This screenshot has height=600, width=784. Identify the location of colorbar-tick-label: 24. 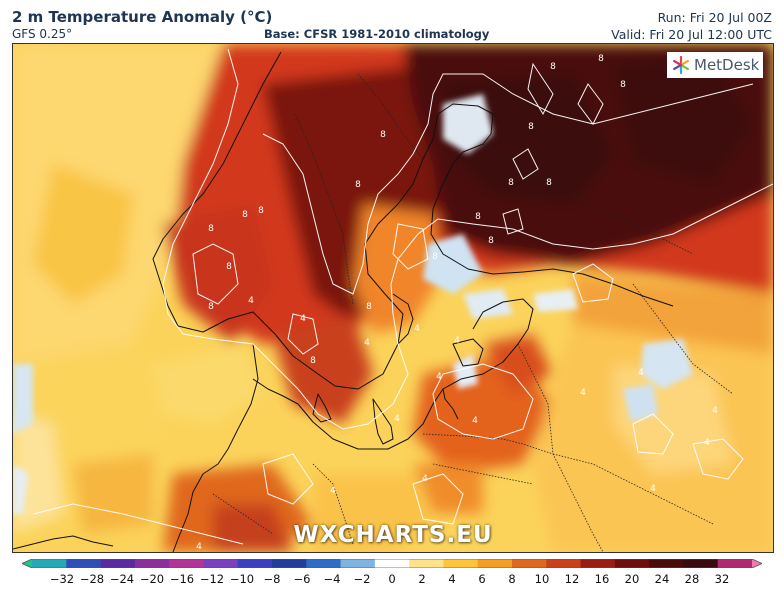
(662, 579).